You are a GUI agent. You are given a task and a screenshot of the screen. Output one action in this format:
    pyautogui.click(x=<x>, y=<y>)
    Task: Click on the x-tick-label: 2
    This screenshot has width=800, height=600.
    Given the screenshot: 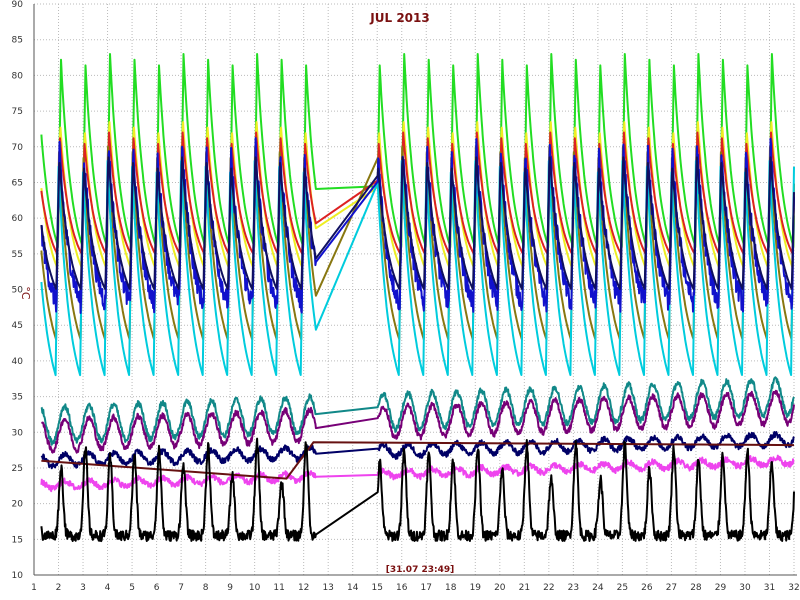 What is the action you would take?
    pyautogui.click(x=59, y=588)
    